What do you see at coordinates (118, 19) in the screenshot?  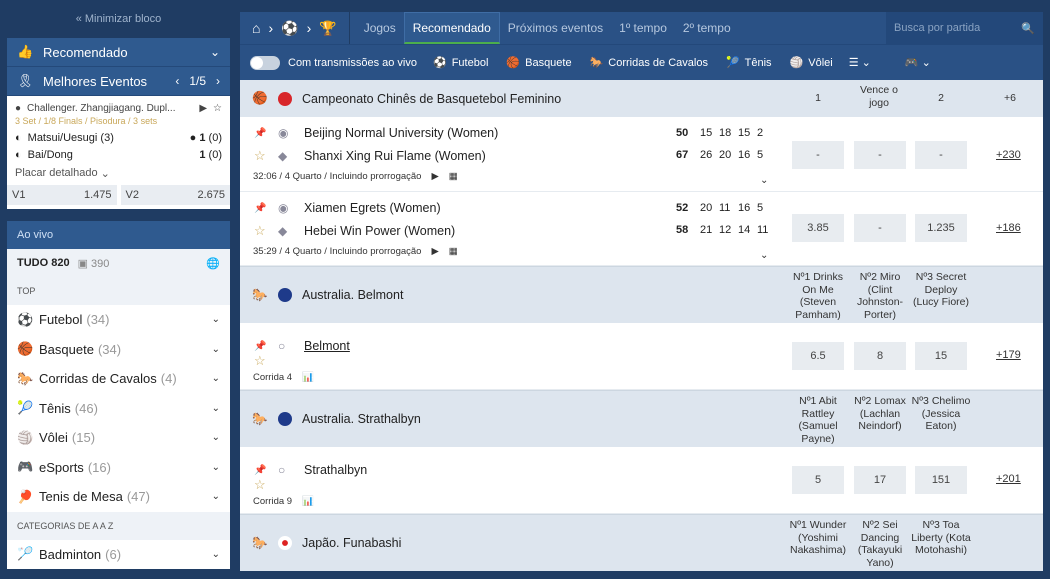 I see `minimize-block-button: « Minimizar bloco` at bounding box center [118, 19].